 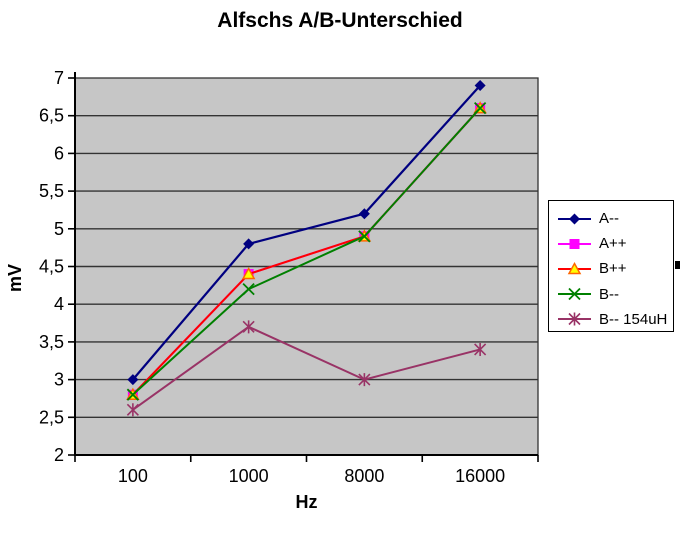 I want to click on legend-item: B--, so click(x=615, y=294).